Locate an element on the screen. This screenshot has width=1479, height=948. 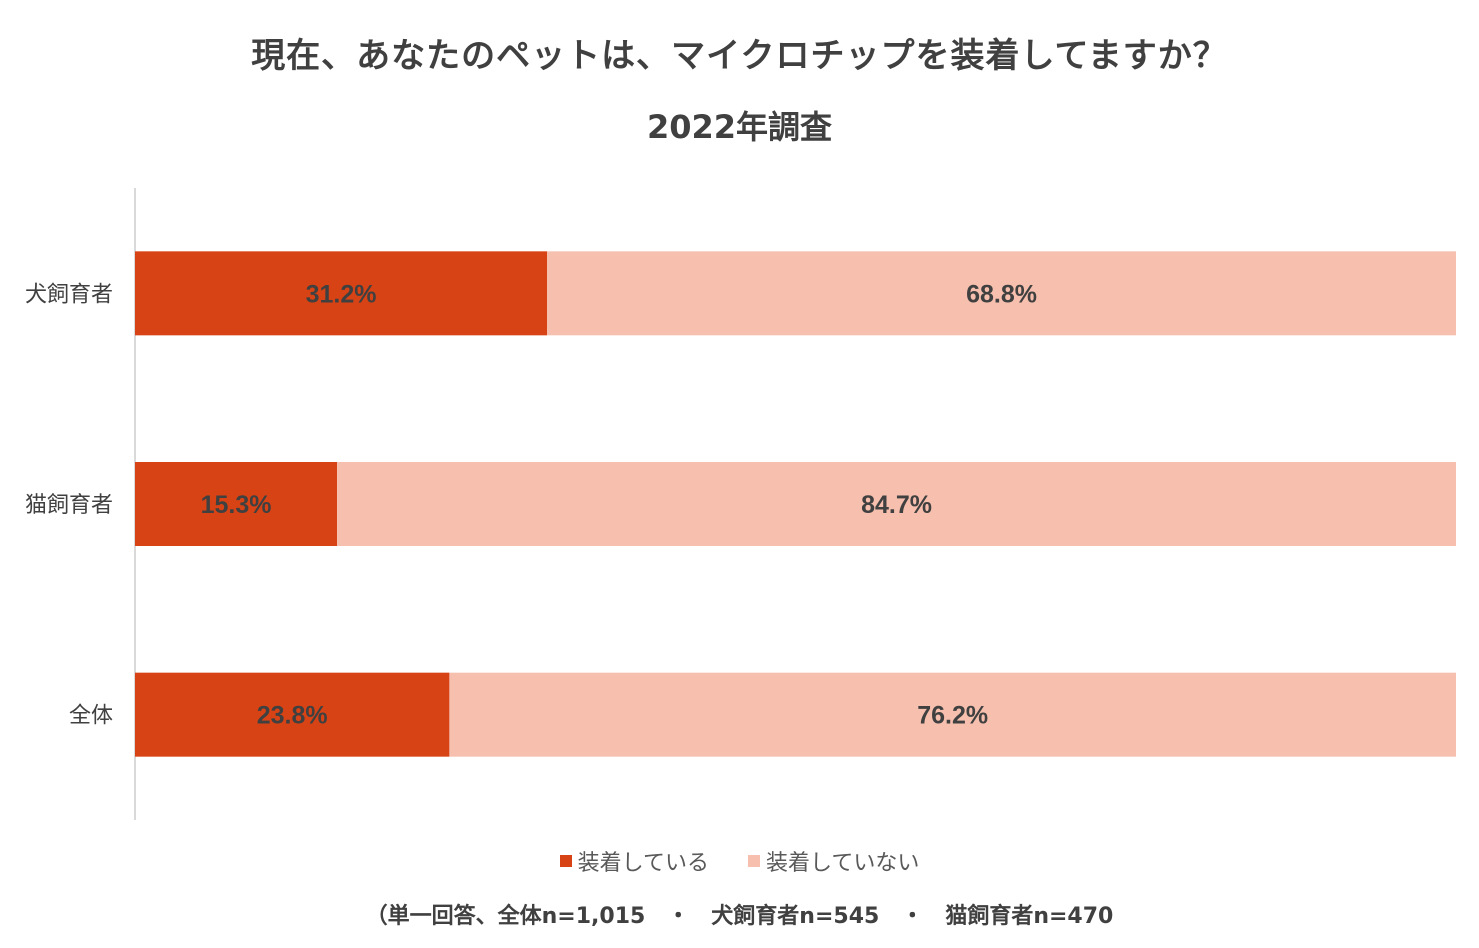
legend-label-not-installed: 装着していない is located at coordinates (843, 863).